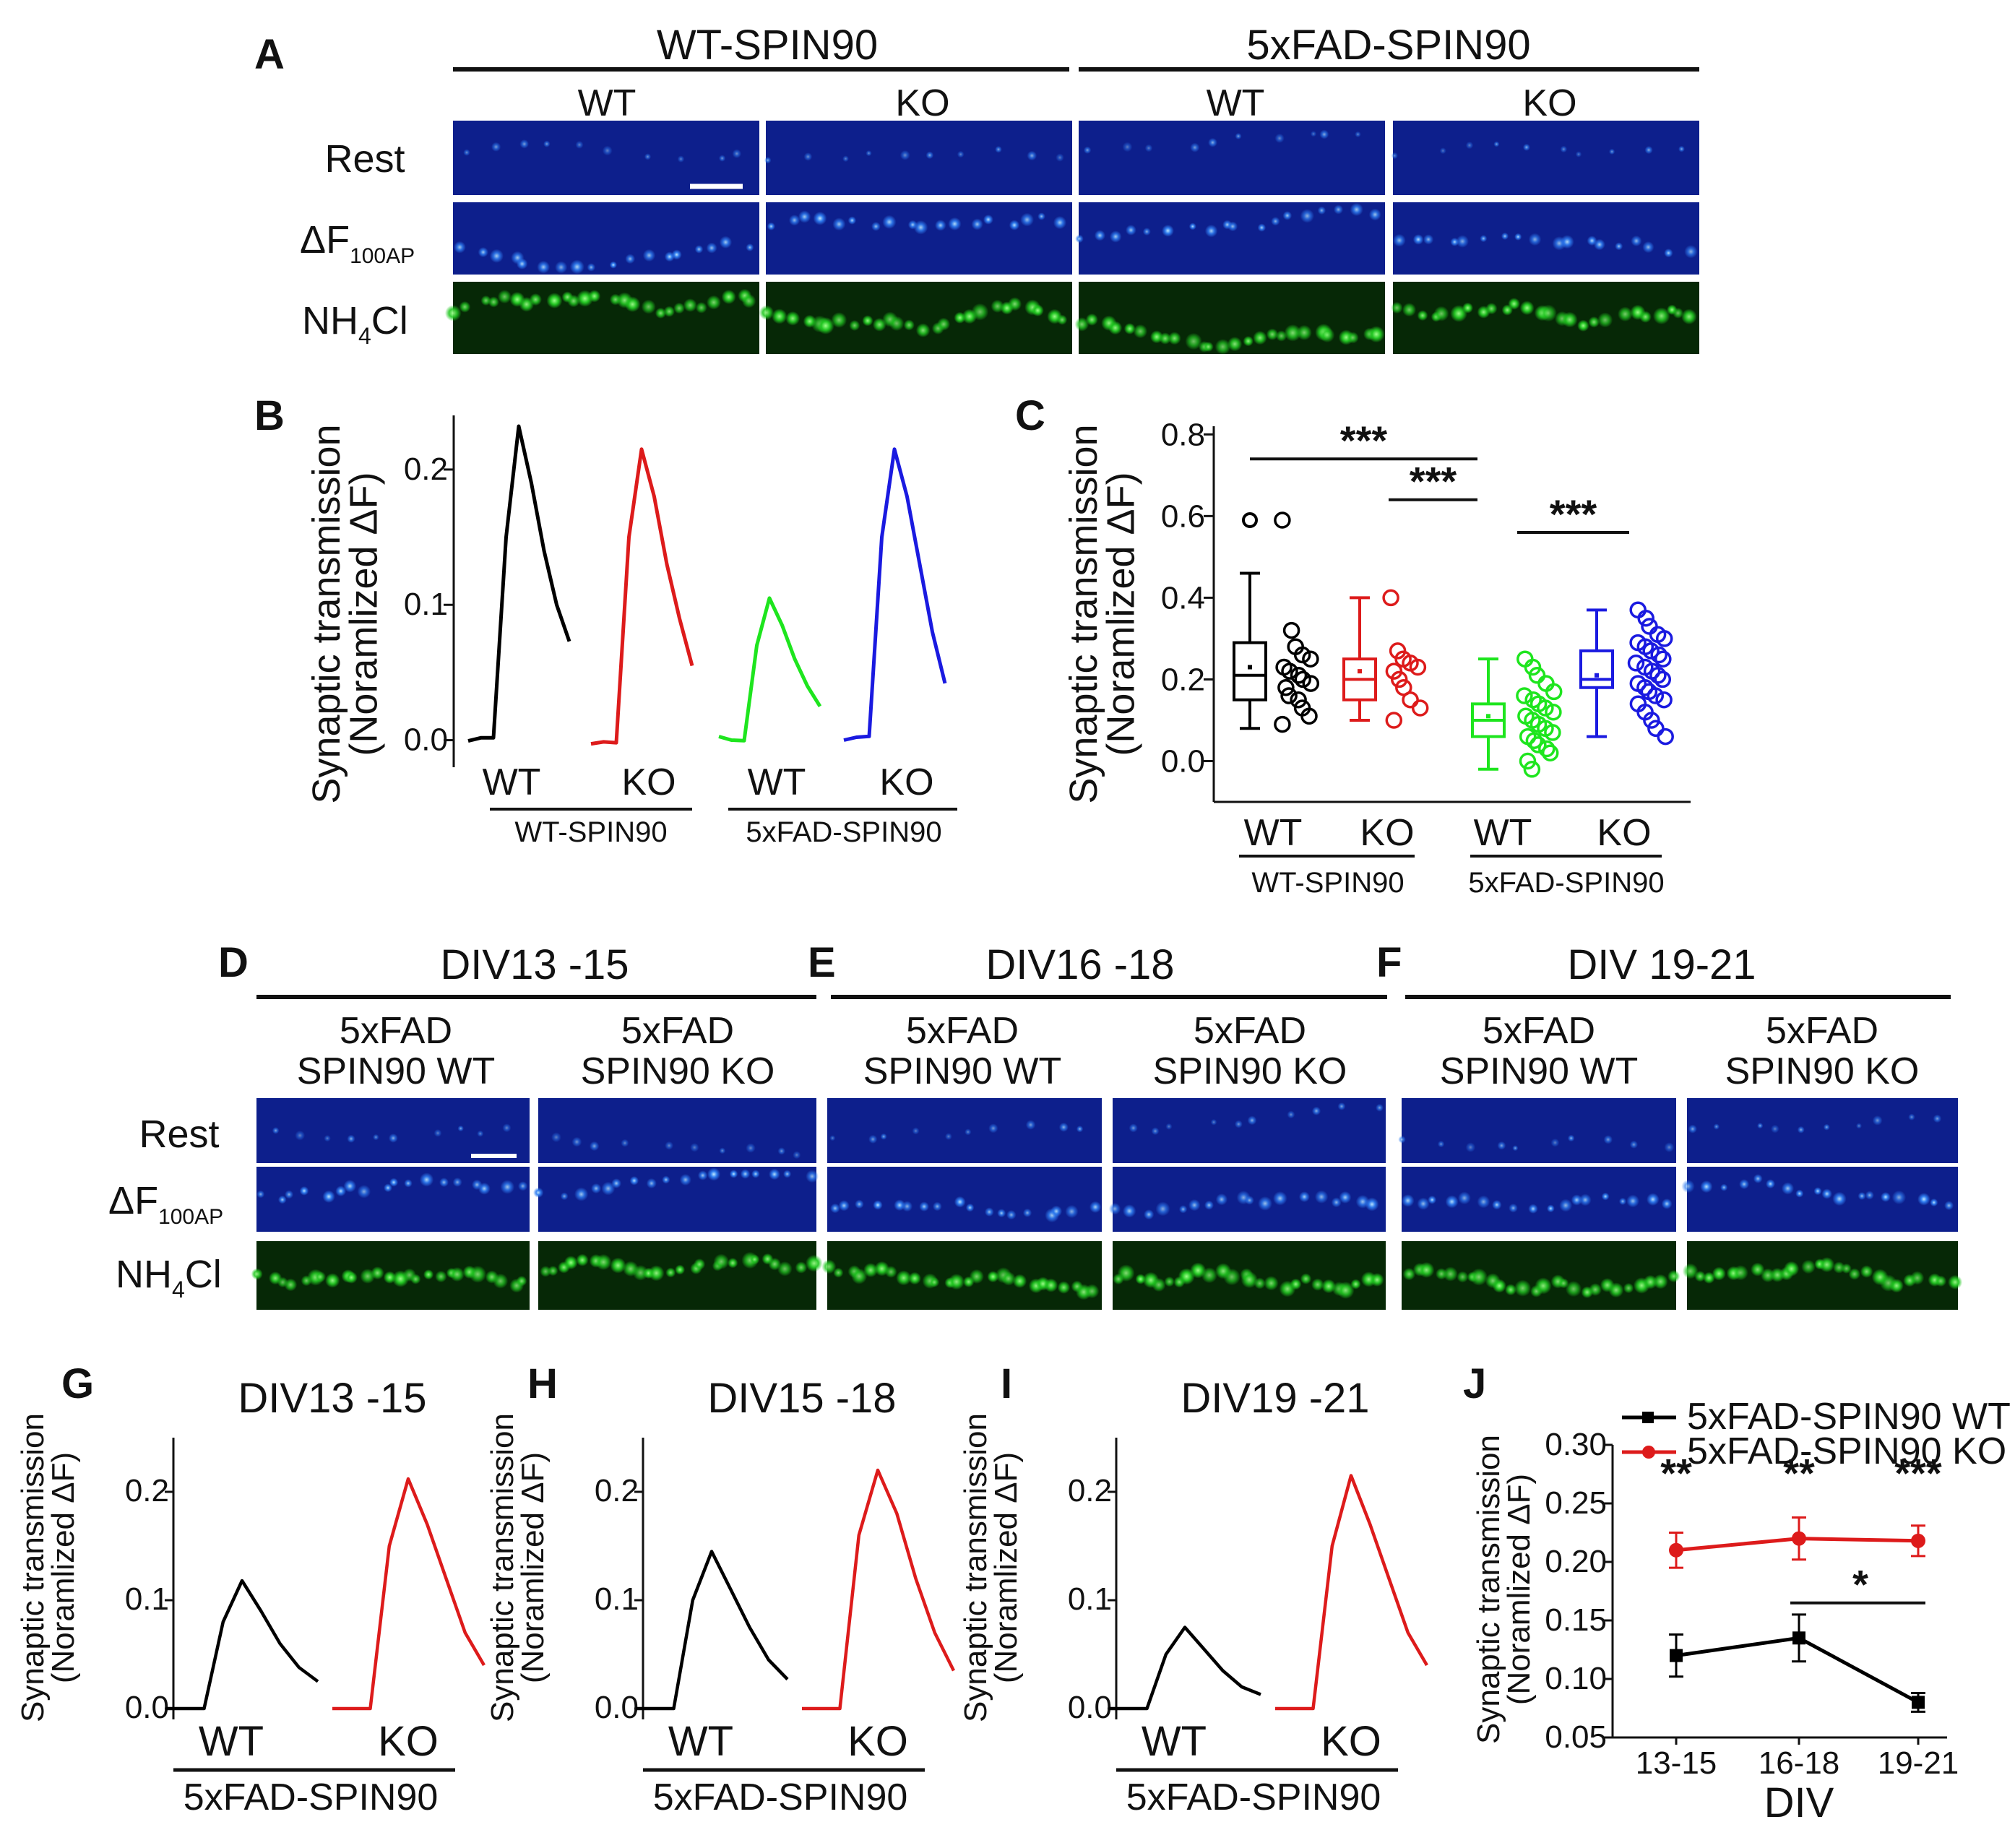 Image resolution: width=2015 pixels, height=1848 pixels. I want to click on panel-c-y-tick-label: 0.0, so click(1183, 761).